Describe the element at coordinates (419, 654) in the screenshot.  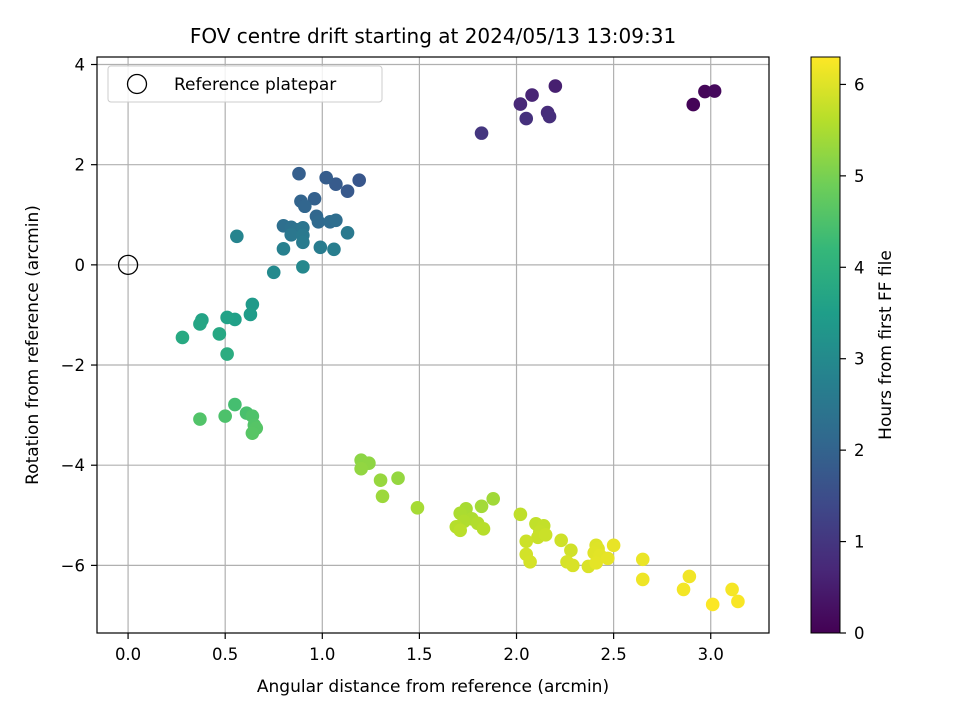
I see `x-tick-label: 1.5` at that location.